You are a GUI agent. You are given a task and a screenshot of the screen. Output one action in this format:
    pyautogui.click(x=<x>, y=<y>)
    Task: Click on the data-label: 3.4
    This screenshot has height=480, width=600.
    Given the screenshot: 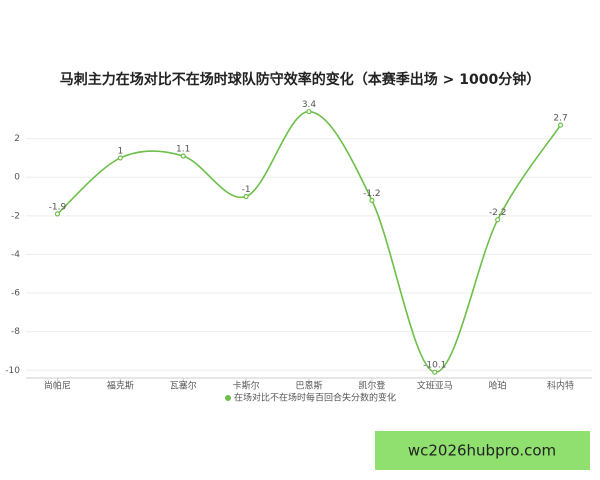 What is the action you would take?
    pyautogui.click(x=309, y=105)
    